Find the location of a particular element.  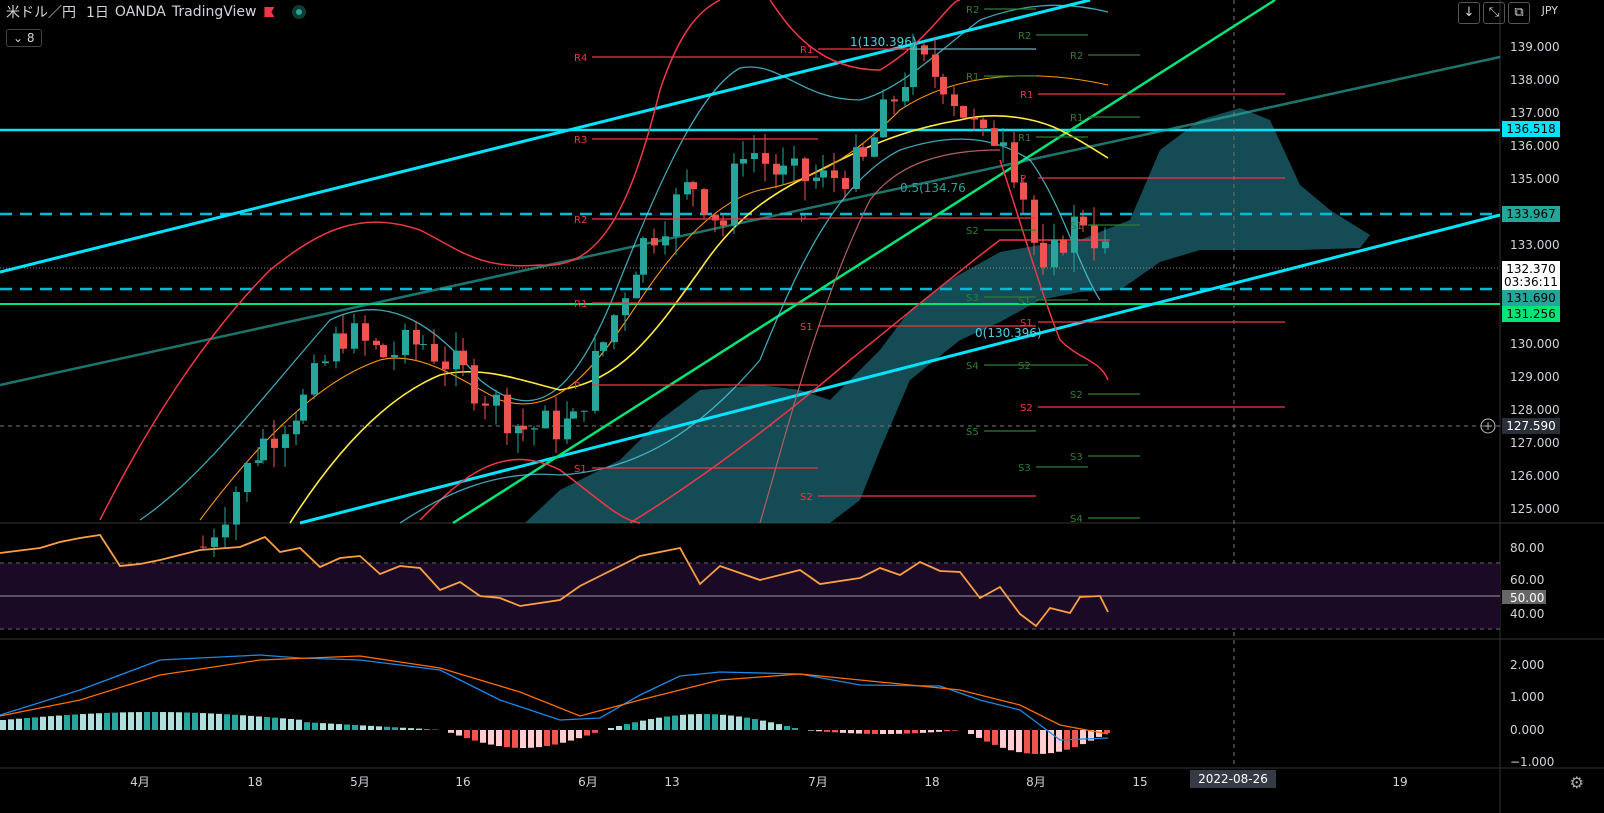

arrow-down-icon: ↓ is located at coordinates (1469, 13).